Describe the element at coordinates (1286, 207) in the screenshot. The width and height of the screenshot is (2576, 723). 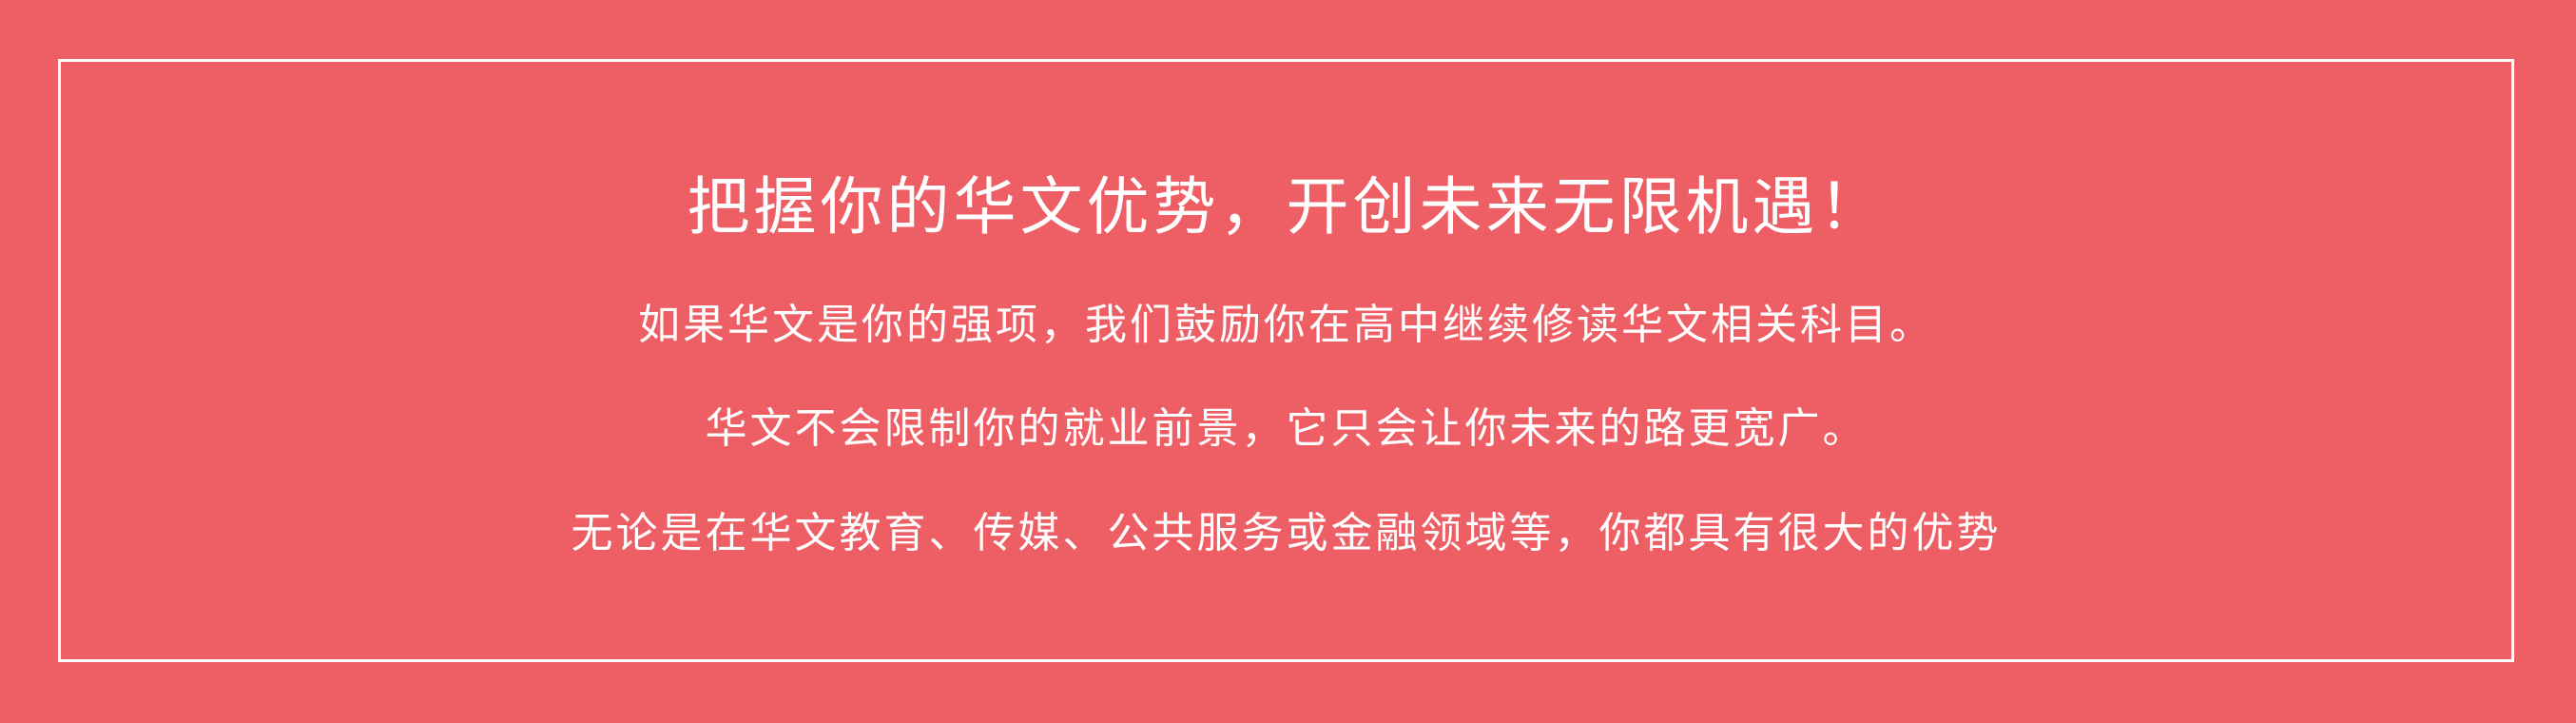
I see `banner-headline: 把握你的华文优势，开创未来无限机遇！` at that location.